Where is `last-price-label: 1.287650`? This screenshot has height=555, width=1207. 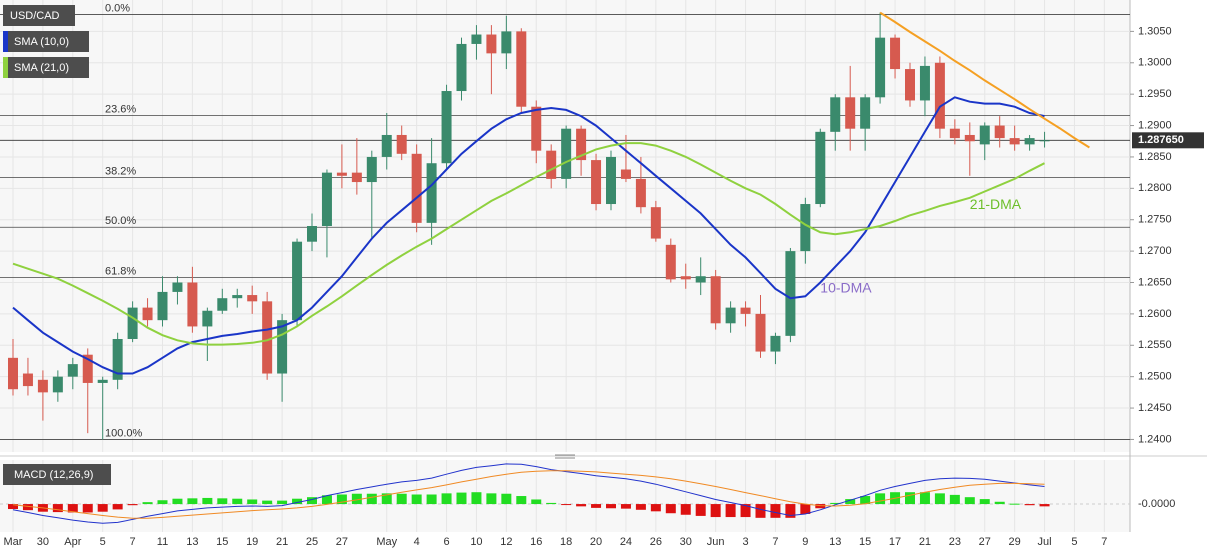 last-price-label: 1.287650 is located at coordinates (1161, 140).